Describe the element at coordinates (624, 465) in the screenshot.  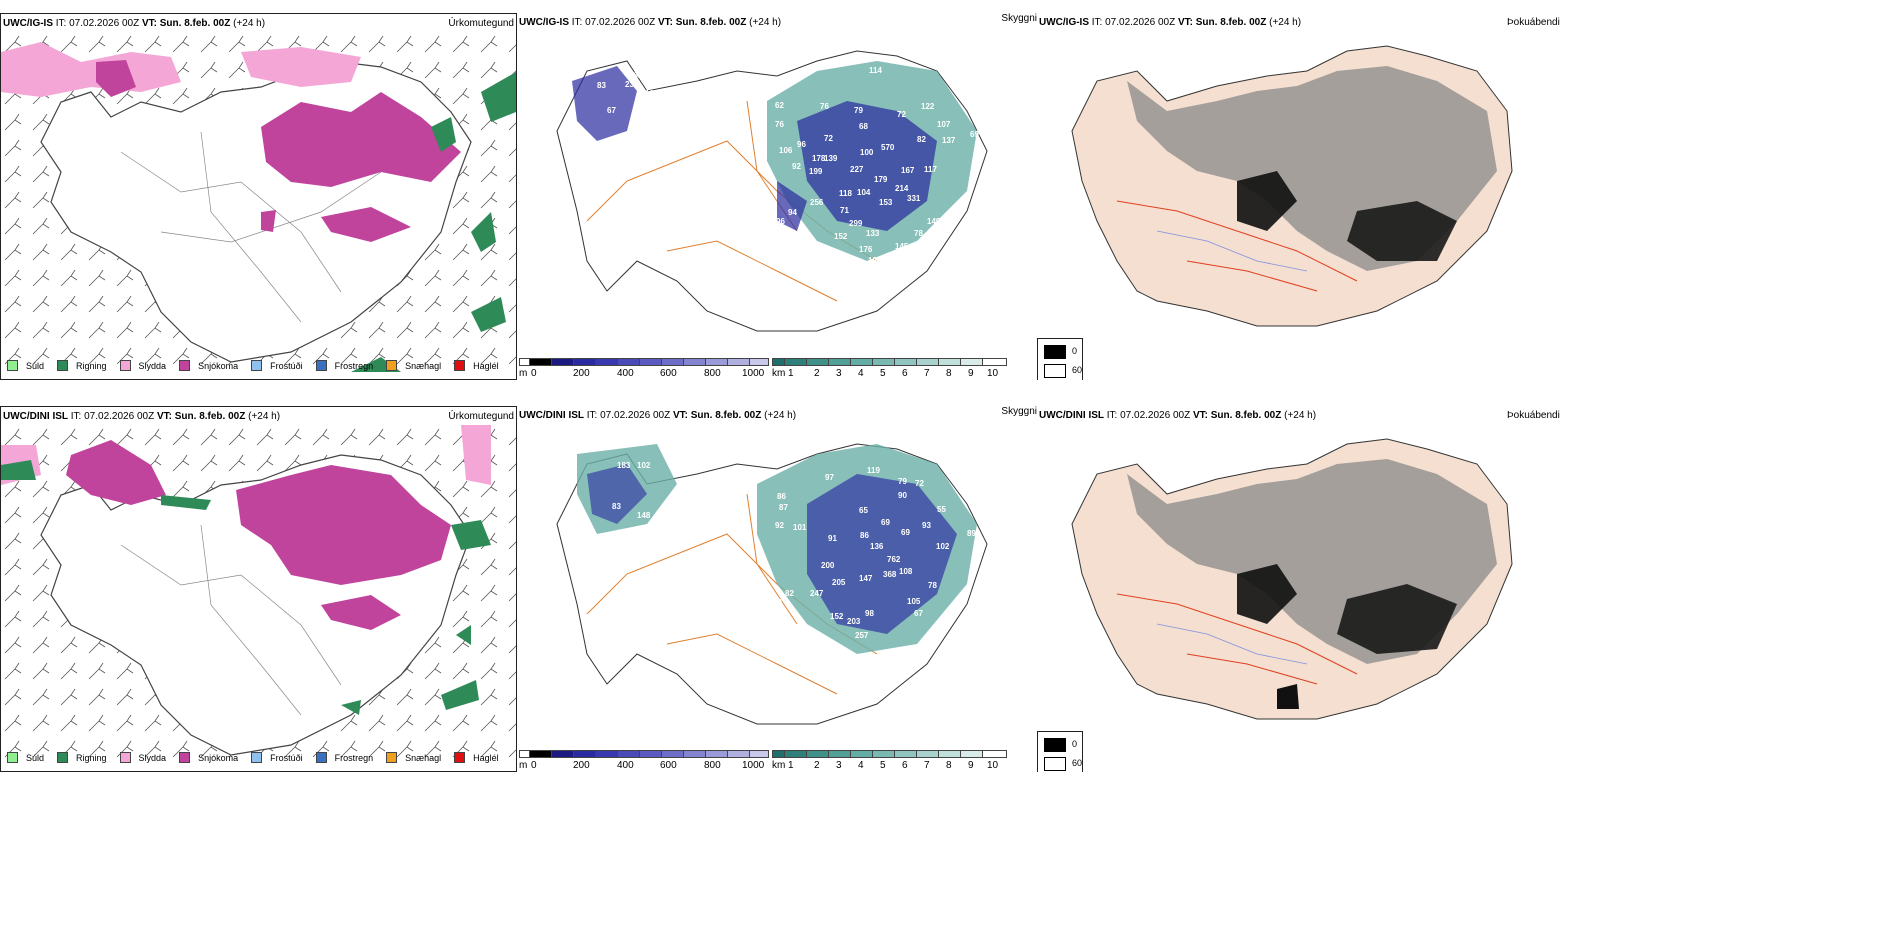
I see `ceiling-label: 183` at that location.